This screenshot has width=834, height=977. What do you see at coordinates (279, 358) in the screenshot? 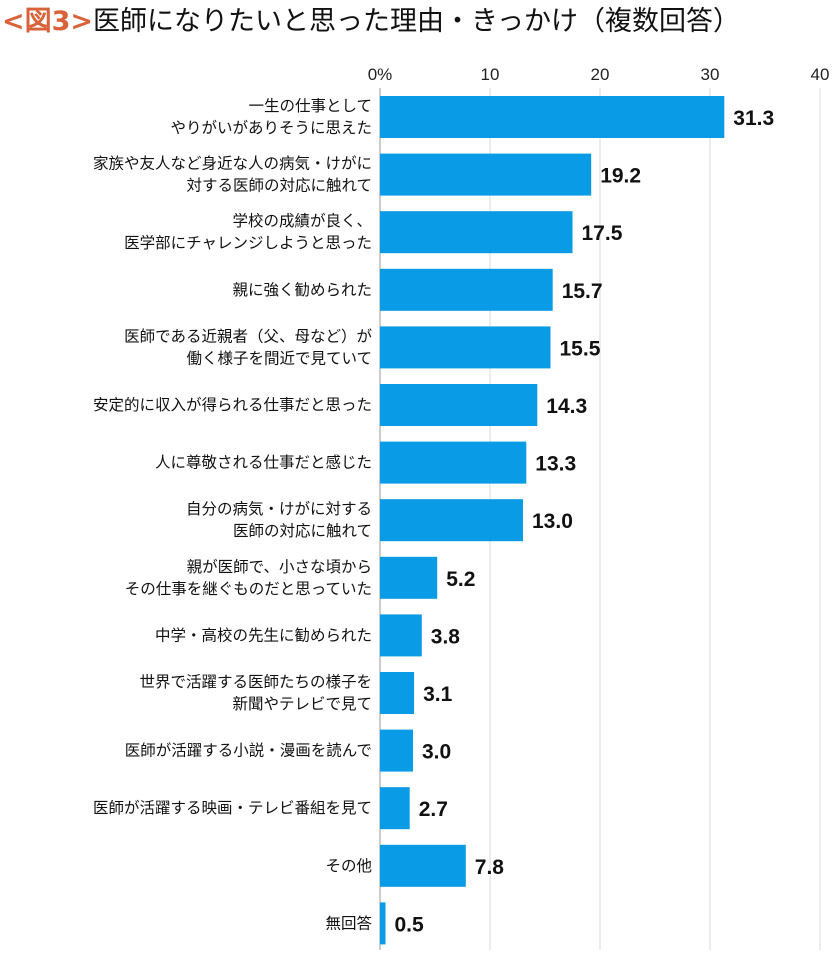
I see `category-label: 働く様子を間近で見ていて` at bounding box center [279, 358].